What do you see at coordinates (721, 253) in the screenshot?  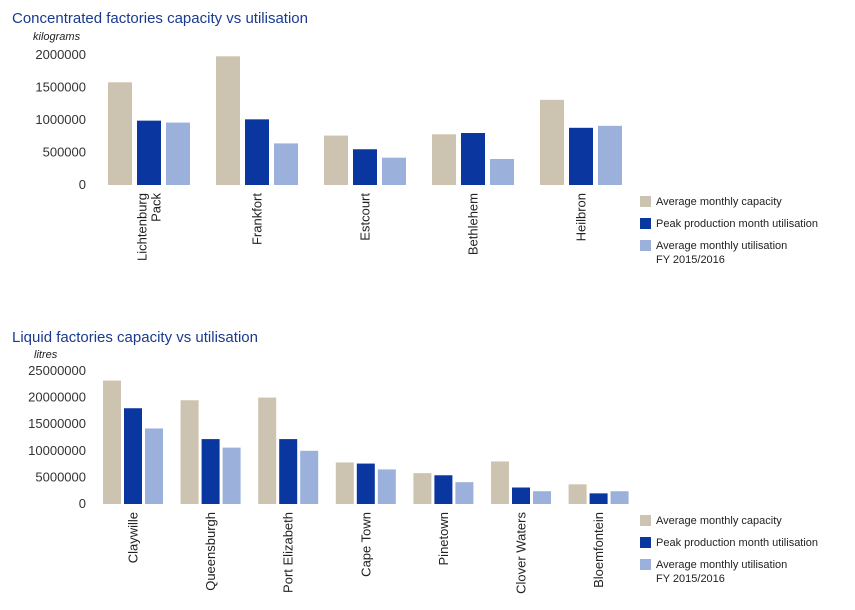 I see `chart-1-legend-label-average: Average monthly utilisation FY 2015/2016` at bounding box center [721, 253].